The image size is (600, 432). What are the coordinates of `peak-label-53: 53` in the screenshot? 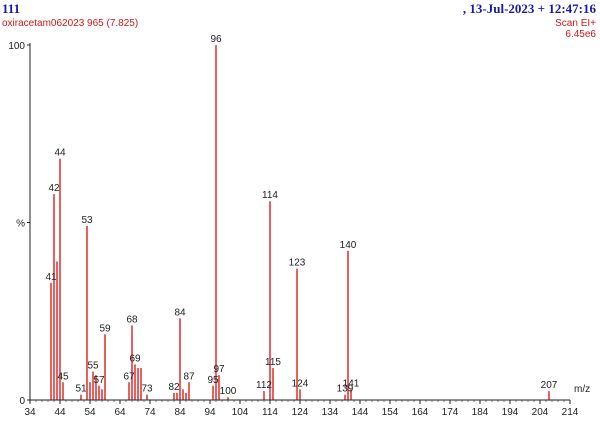 It's located at (87, 220).